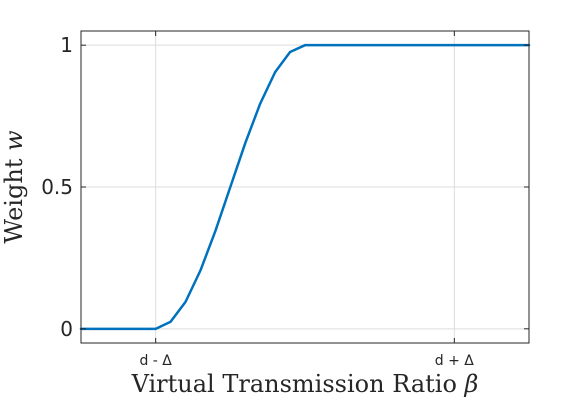 Image resolution: width=587 pixels, height=404 pixels. I want to click on y-tick-label: 1, so click(66, 45).